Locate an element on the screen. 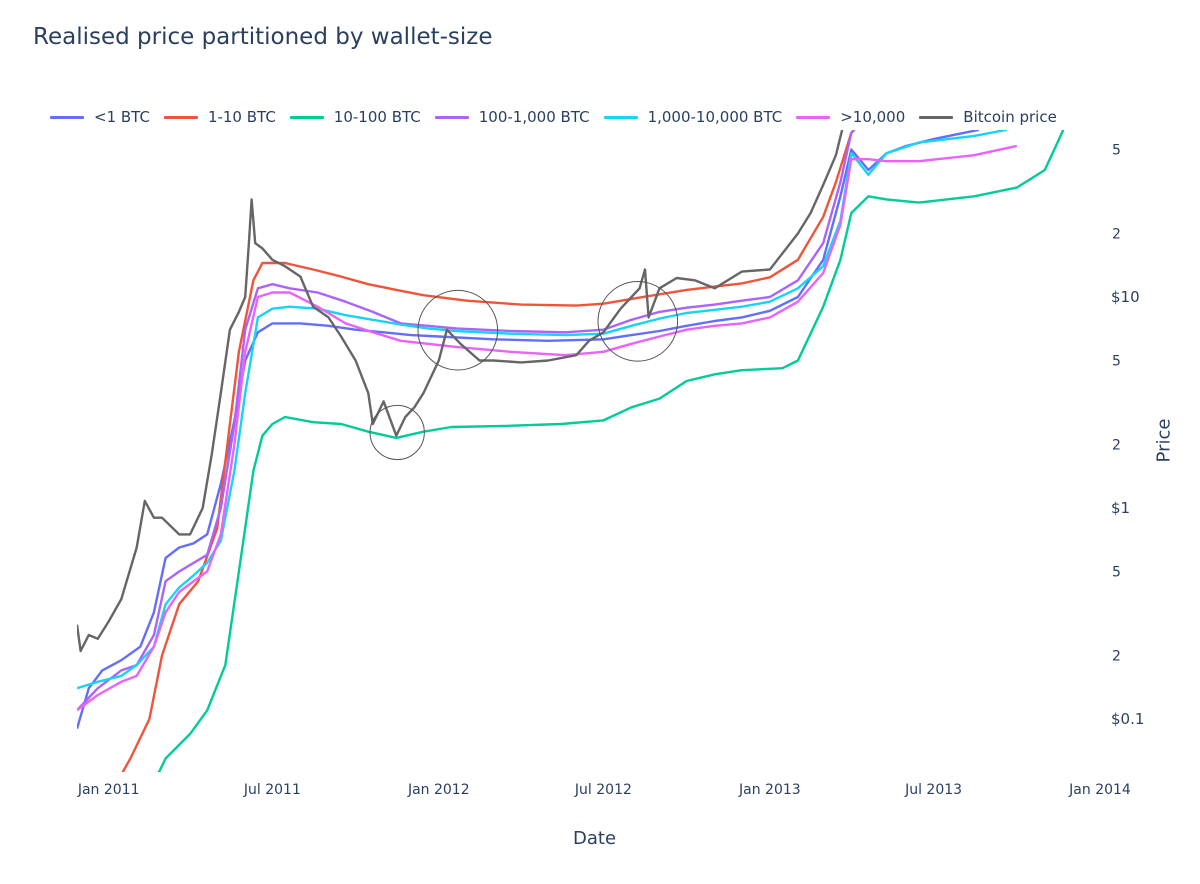 The height and width of the screenshot is (884, 1200). legend-label: Bitcoin price is located at coordinates (1010, 117).